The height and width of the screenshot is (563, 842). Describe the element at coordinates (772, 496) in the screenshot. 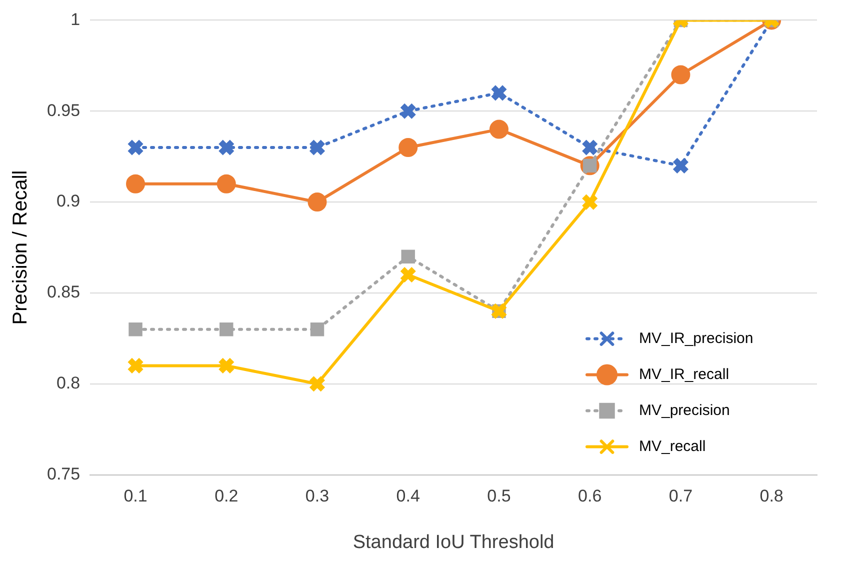

I see `x-tick-label: 0.8` at that location.